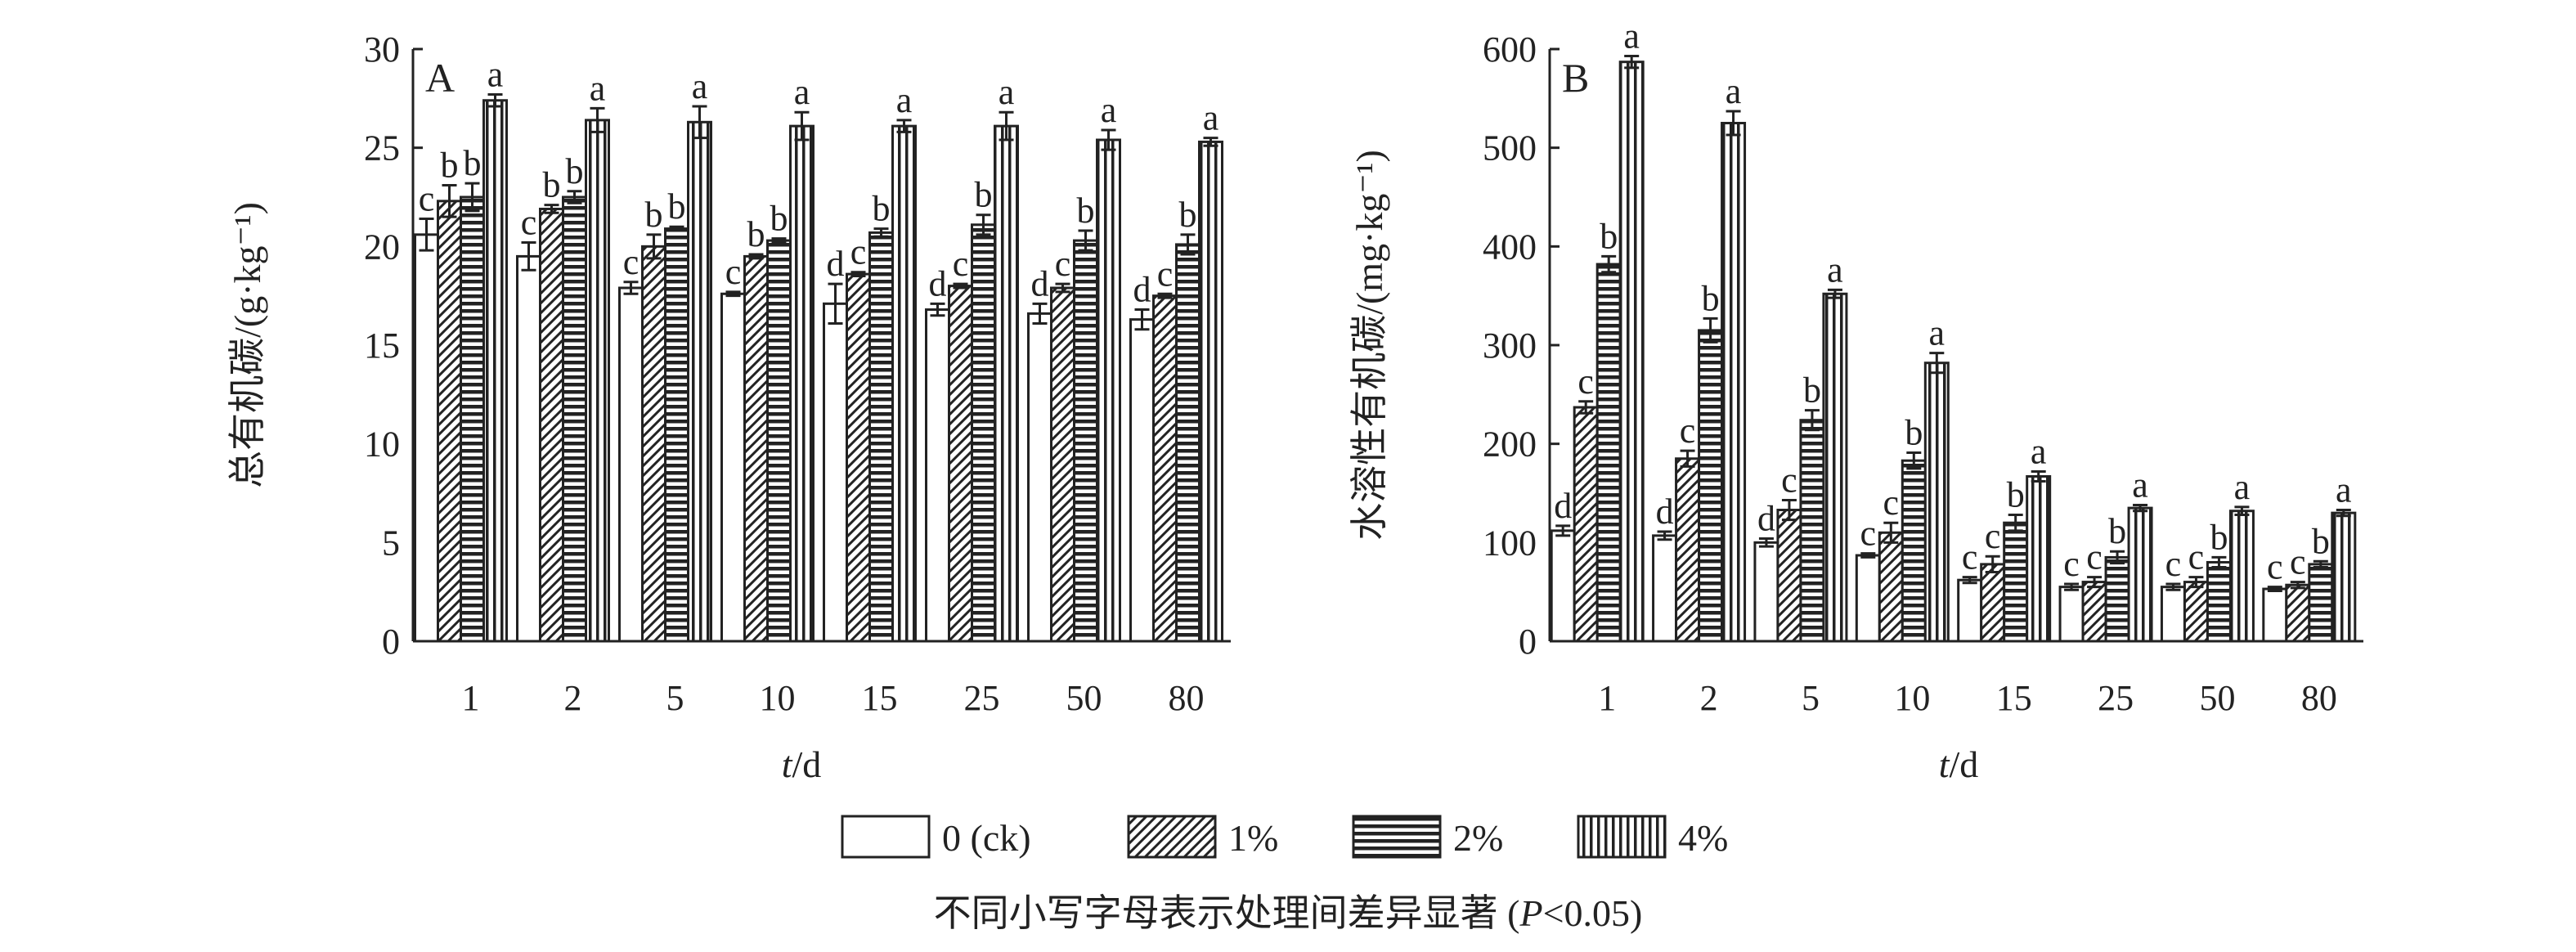 The width and height of the screenshot is (2576, 952). I want to click on legend: 0 (ck) 1% 2% 4%, so click(1285, 837).